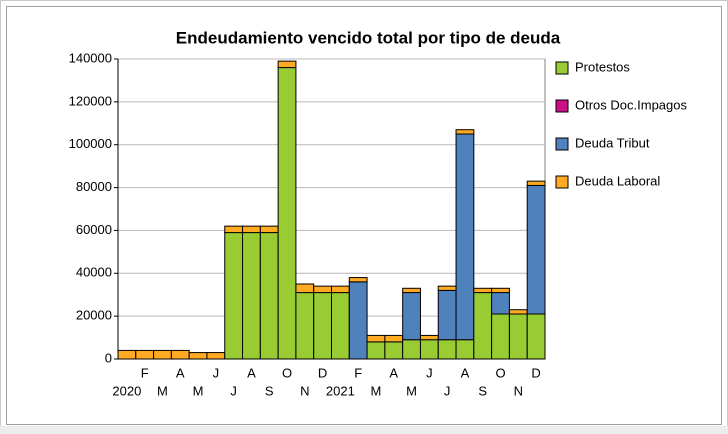 The height and width of the screenshot is (434, 728). I want to click on legend-label: Protestos, so click(602, 66).